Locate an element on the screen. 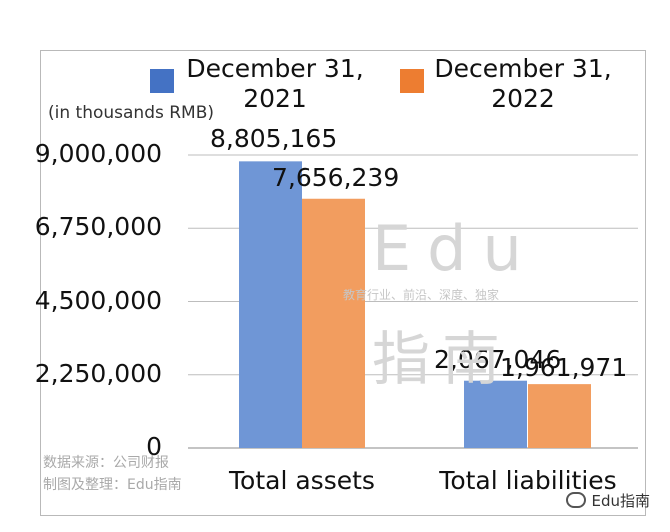  data-label: 1,961,971 is located at coordinates (564, 367).